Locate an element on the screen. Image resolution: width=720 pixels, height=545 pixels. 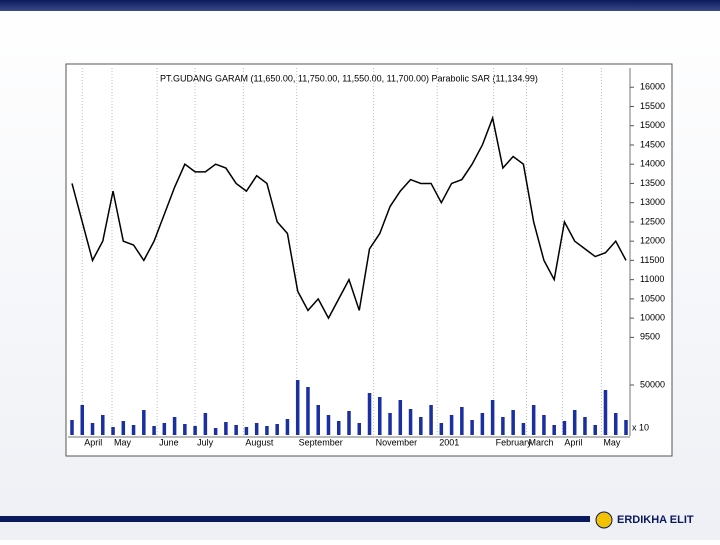
x-tick-label: 2001 is located at coordinates (449, 442).